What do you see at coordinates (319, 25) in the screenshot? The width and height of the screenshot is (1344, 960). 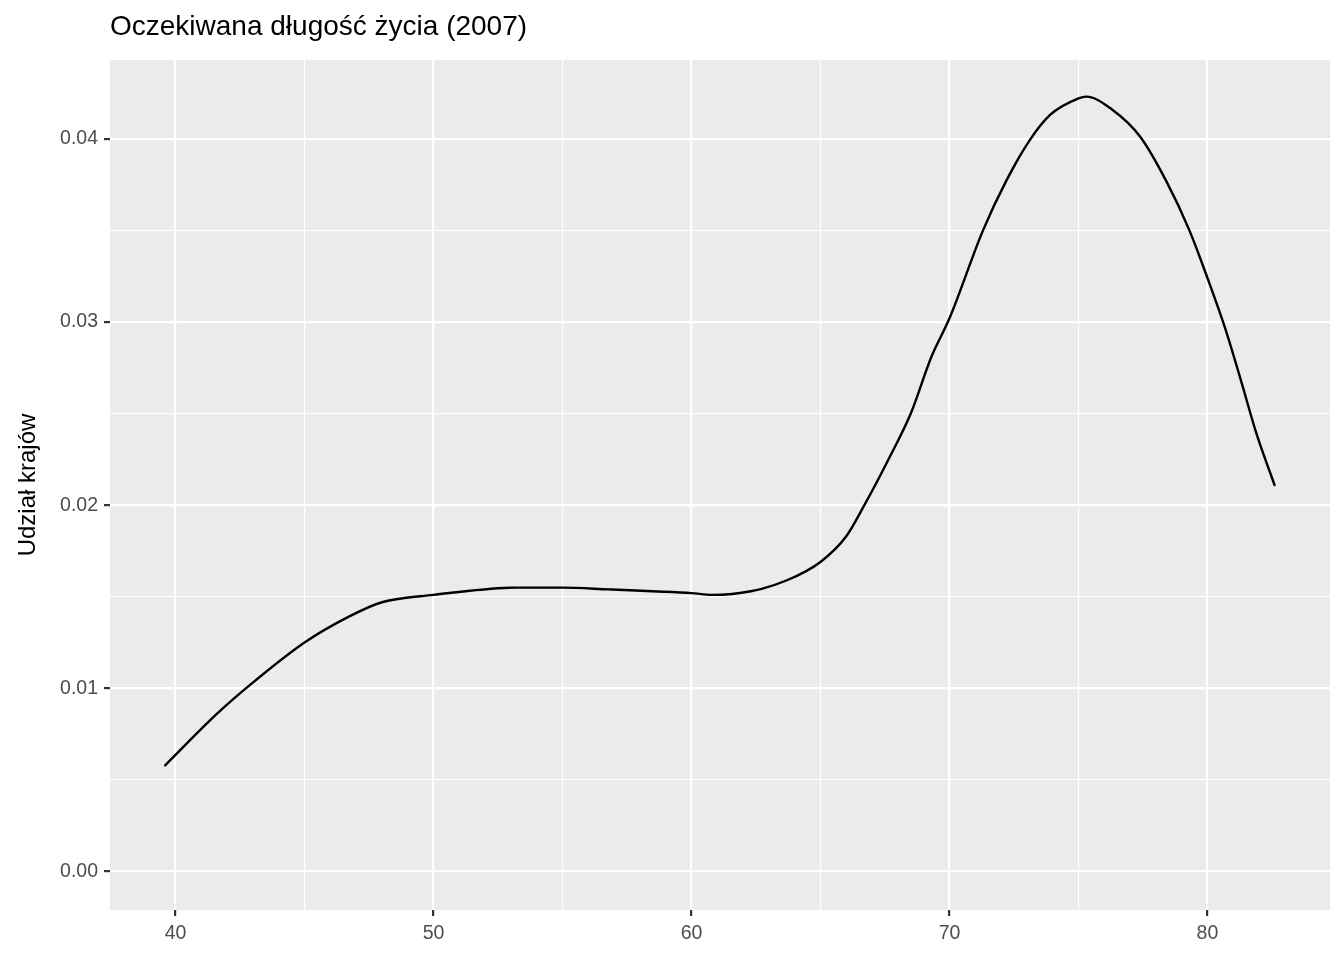 I see `chart-title: Oczekiwana długość życia (2007)` at bounding box center [319, 25].